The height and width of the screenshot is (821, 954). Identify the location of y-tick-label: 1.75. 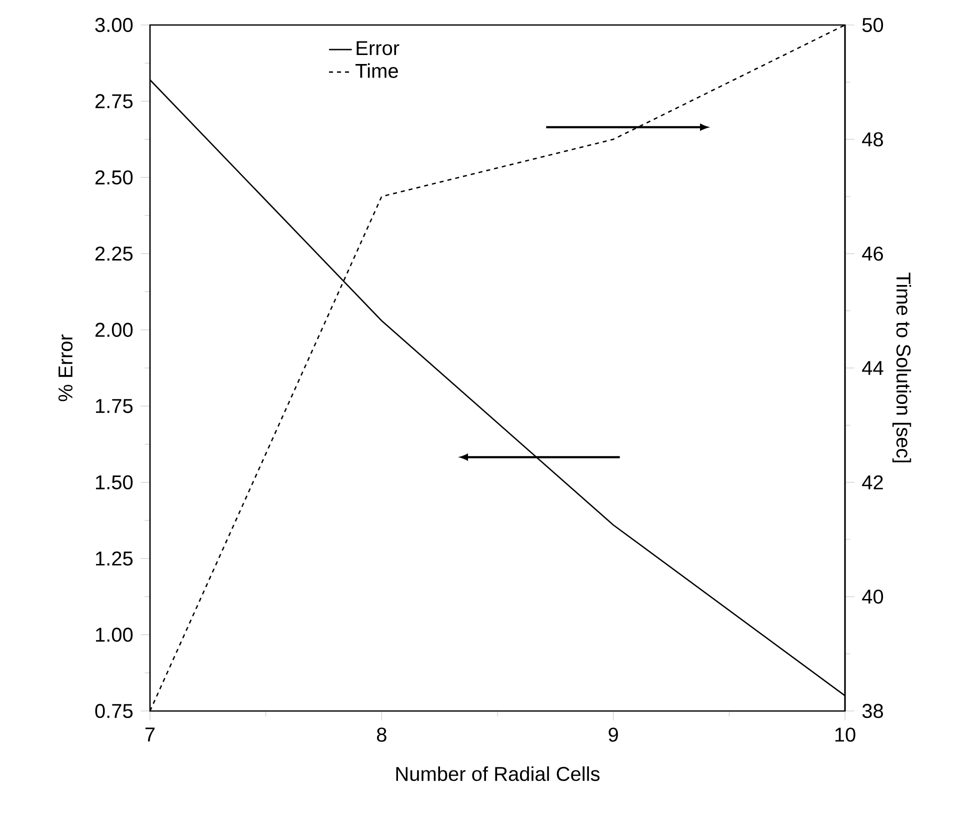
(114, 406).